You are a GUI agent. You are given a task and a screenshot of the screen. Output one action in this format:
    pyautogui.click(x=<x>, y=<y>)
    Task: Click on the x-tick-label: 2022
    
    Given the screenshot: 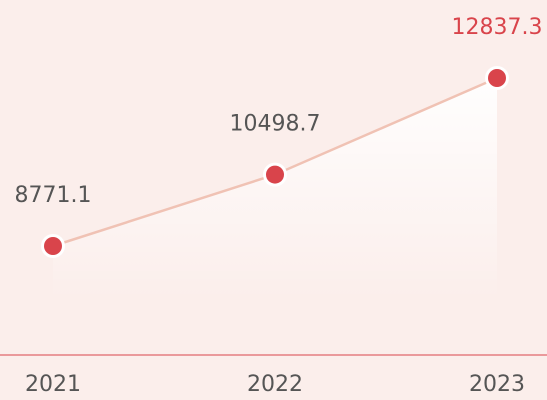 What is the action you would take?
    pyautogui.click(x=275, y=384)
    